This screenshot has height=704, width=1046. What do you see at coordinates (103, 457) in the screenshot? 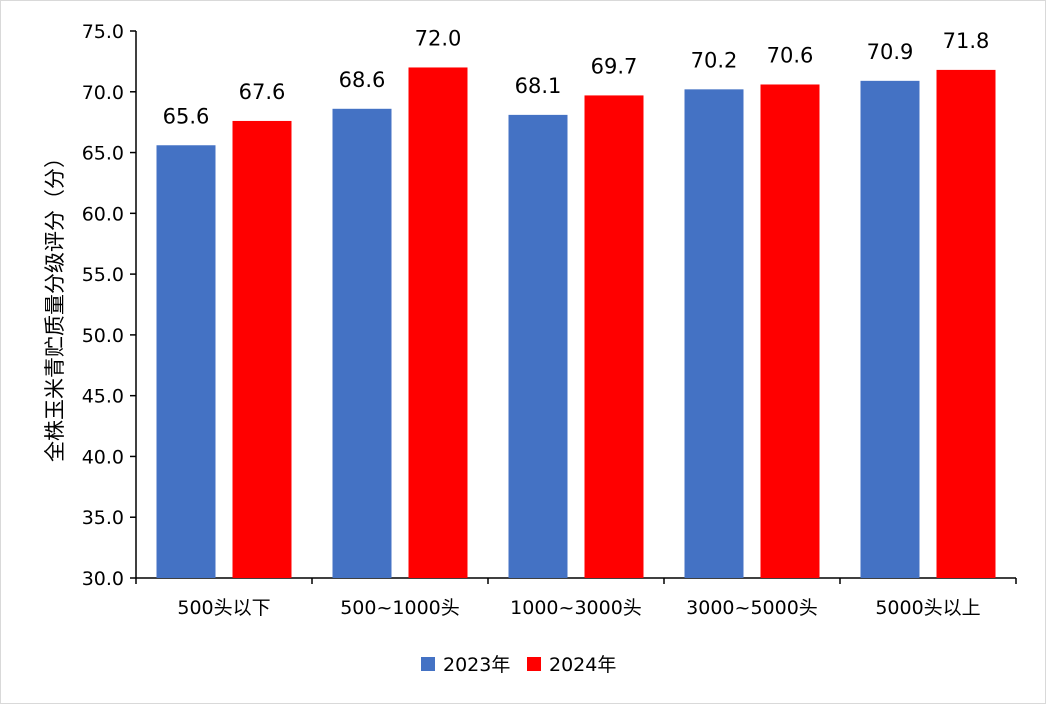
I see `y-tick-label: 40.0` at bounding box center [103, 457].